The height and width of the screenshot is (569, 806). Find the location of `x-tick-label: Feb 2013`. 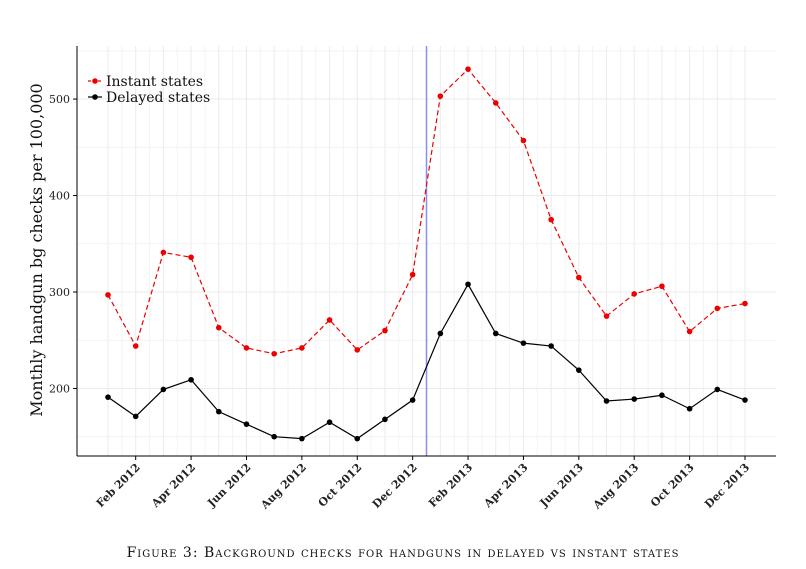

x-tick-label: Feb 2013 is located at coordinates (450, 485).